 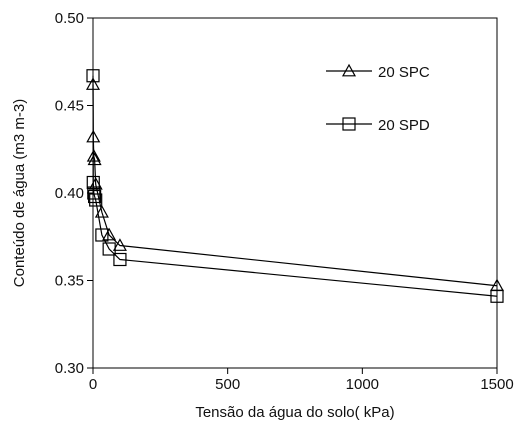 What do you see at coordinates (294, 412) in the screenshot?
I see `x-axis-title: Tensão da água do solo( kPa)` at bounding box center [294, 412].